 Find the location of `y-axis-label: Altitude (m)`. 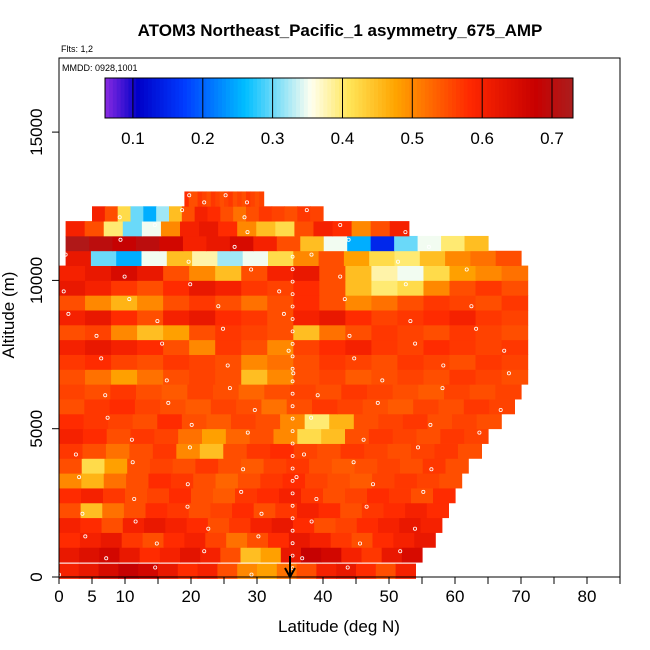

y-axis-label: Altitude (m) is located at coordinates (9, 315).